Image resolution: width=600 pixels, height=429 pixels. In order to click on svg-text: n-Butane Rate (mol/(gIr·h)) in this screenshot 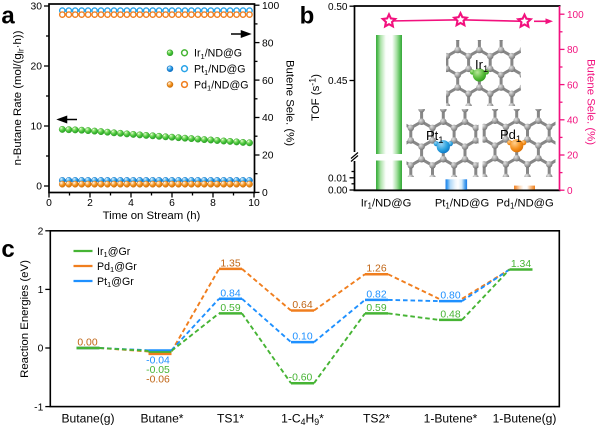, I will do `click(19, 97)`.